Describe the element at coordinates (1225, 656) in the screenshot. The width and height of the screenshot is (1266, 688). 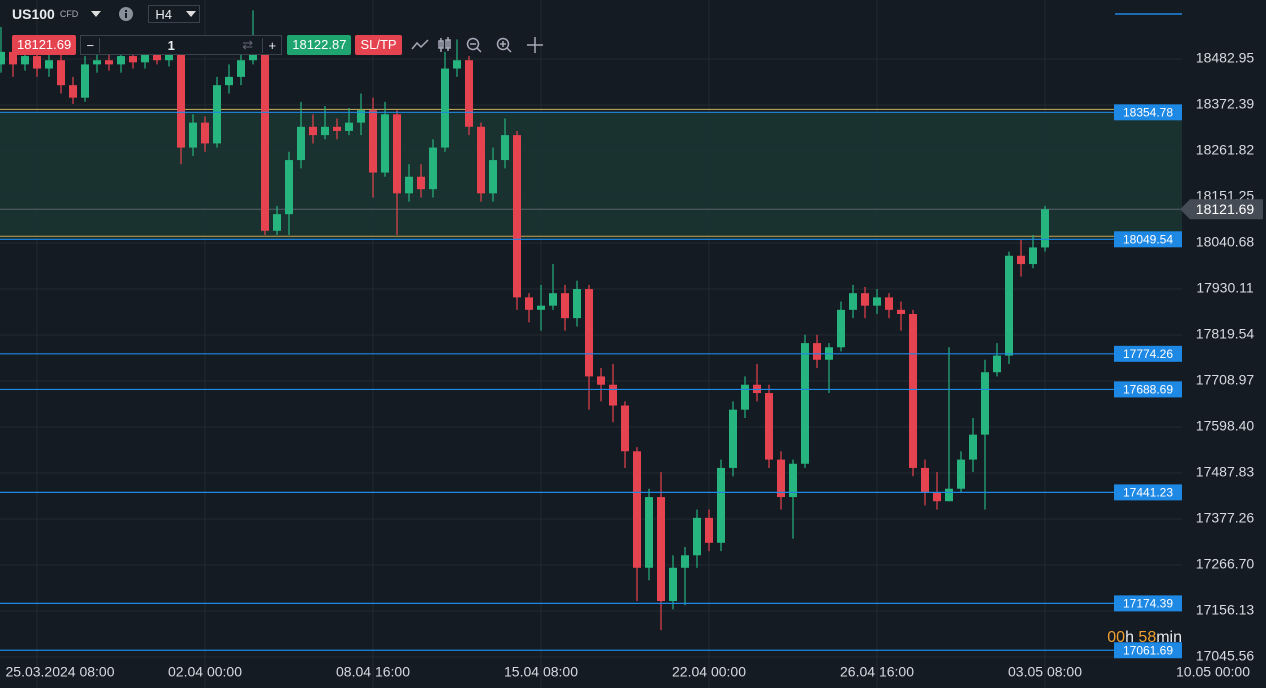
I see `y-tick-label: 17045.56` at that location.